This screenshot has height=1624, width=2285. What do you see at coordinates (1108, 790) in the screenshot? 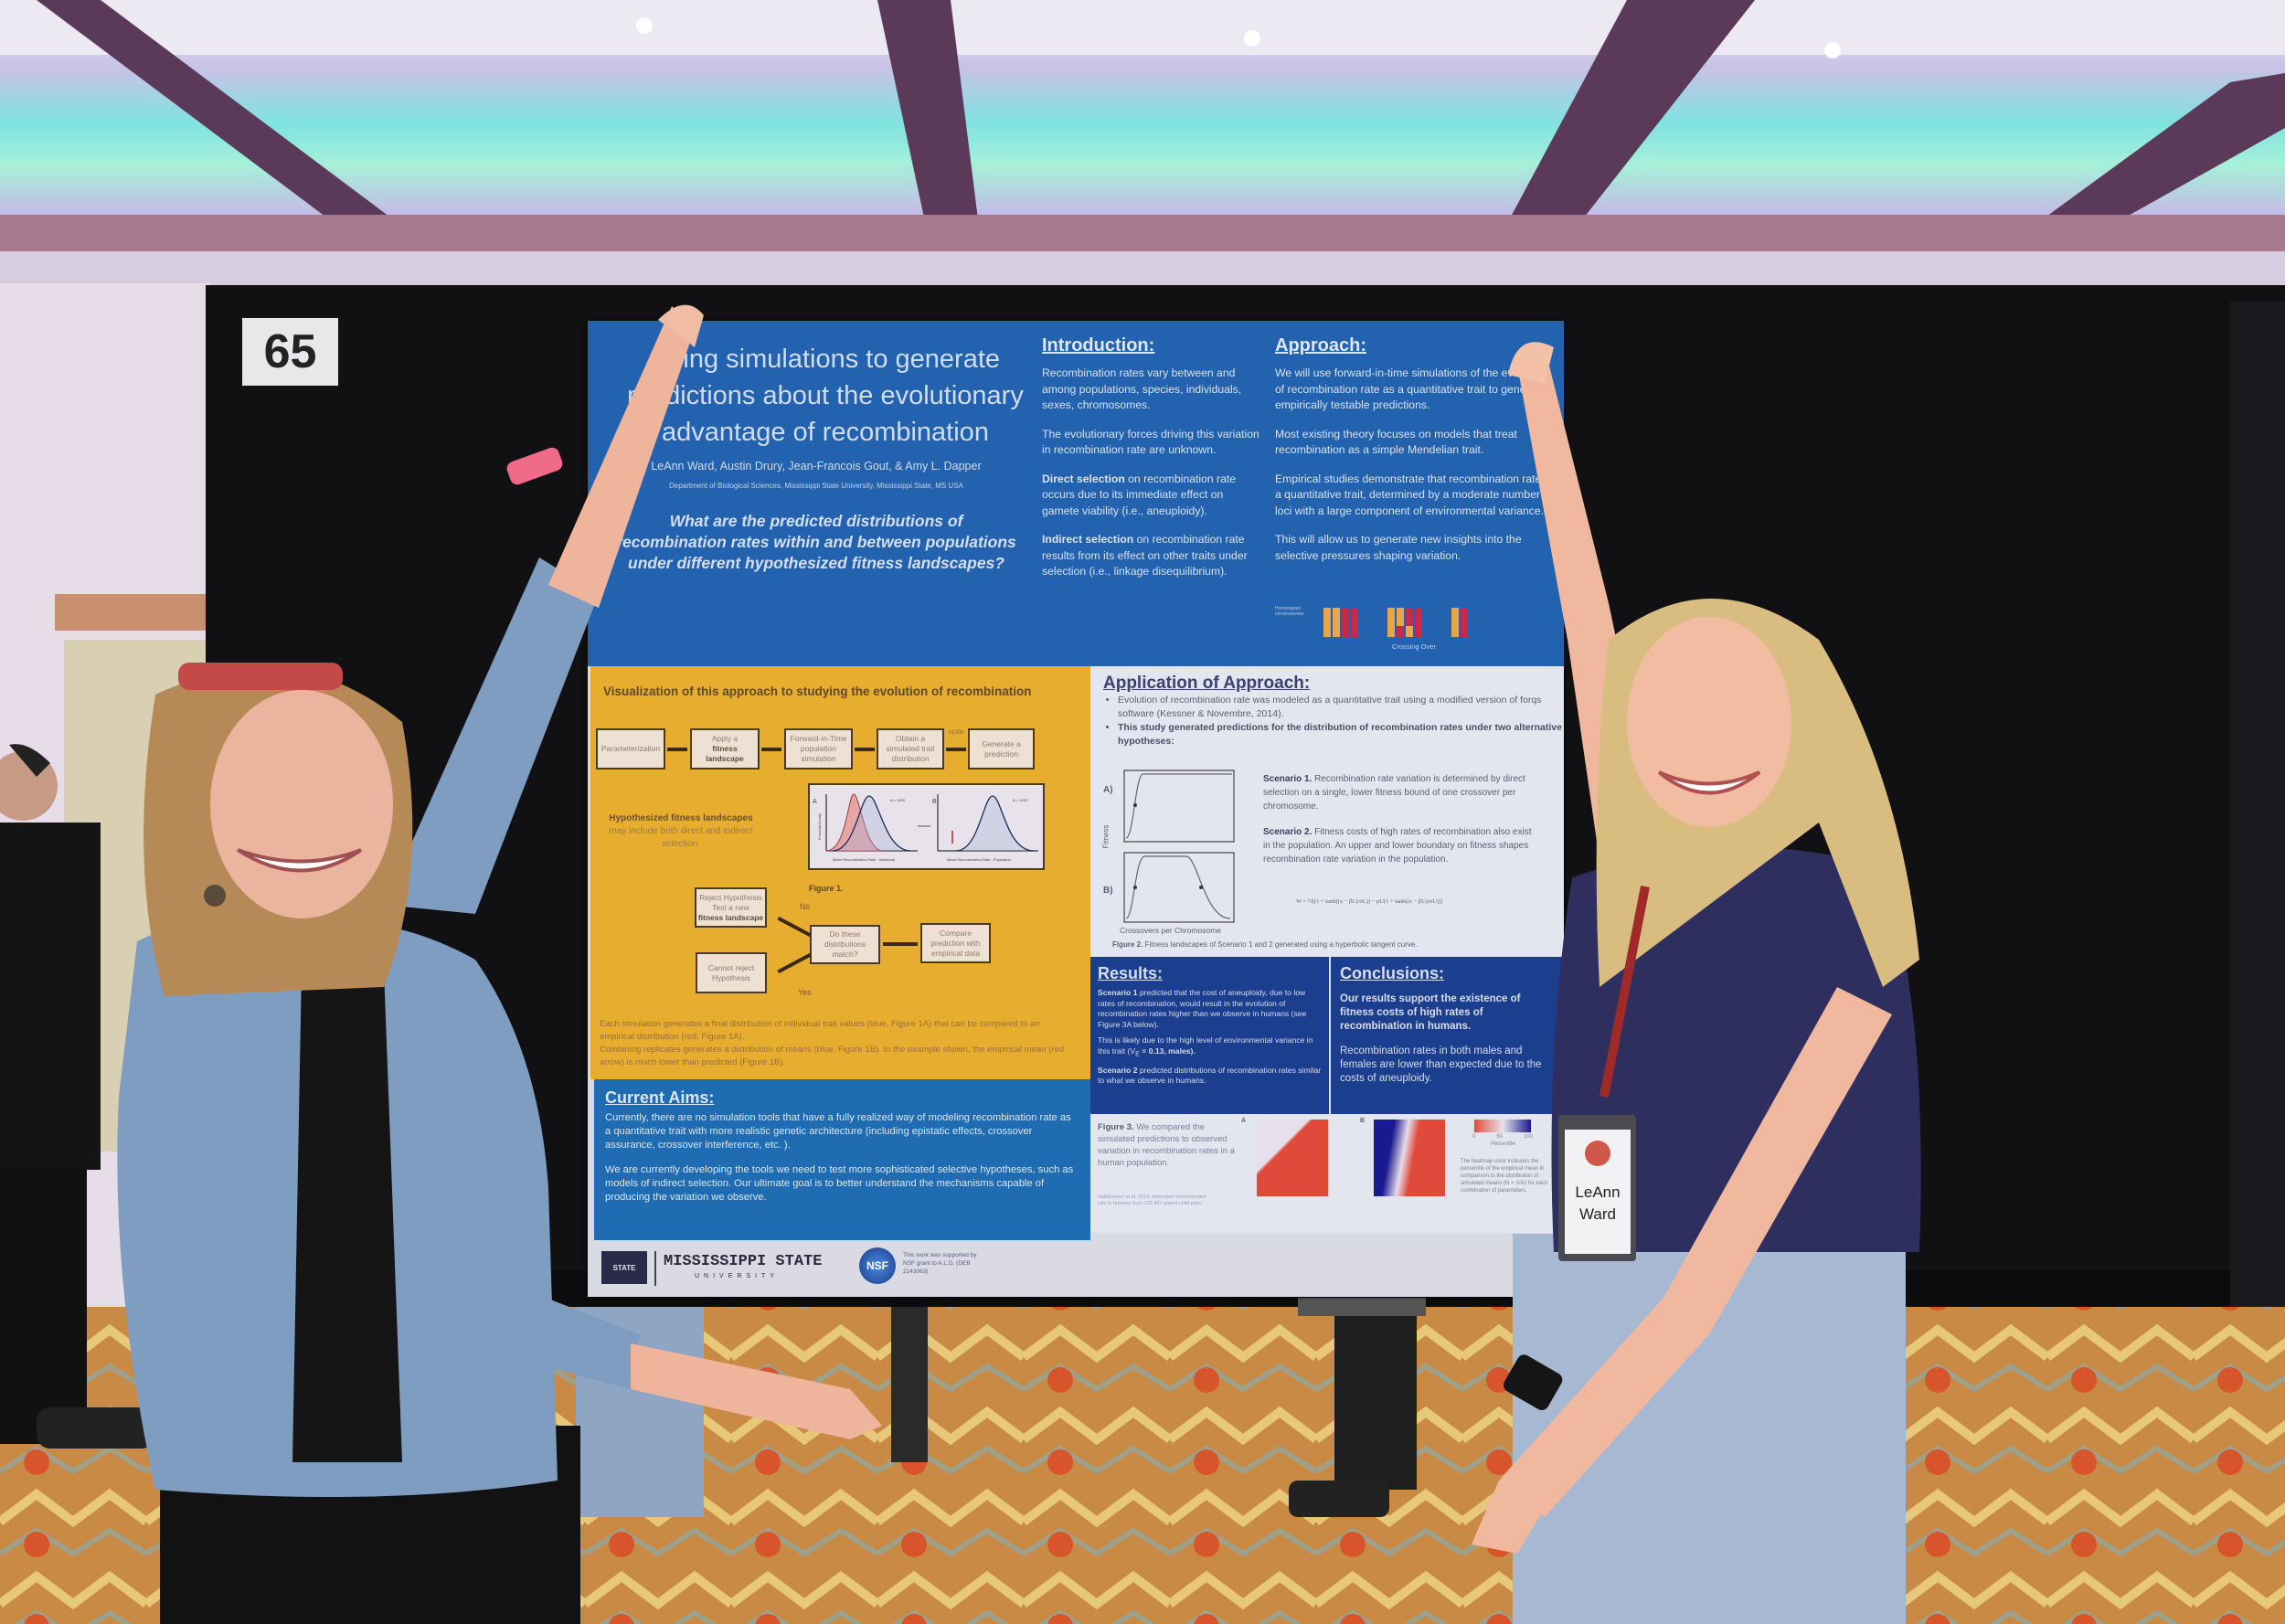
I see `panel-a-label: A)` at bounding box center [1108, 790].